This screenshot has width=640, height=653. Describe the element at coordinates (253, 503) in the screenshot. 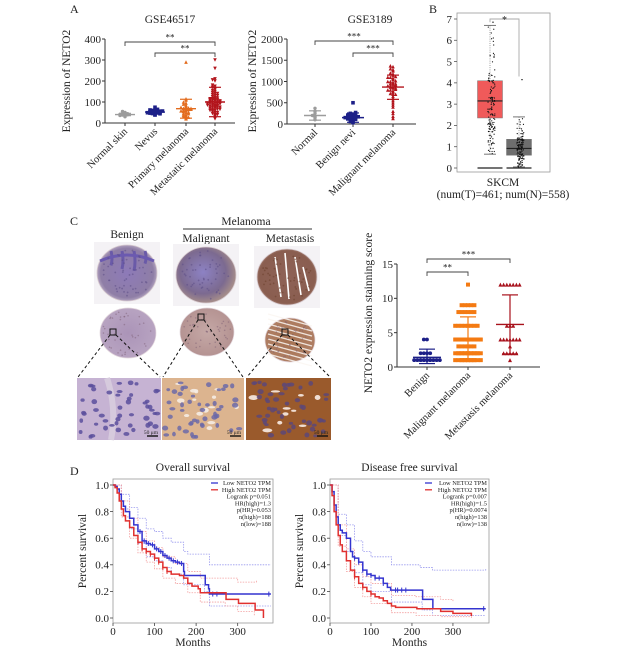

I see `legend-stat: HR(high)=1.3` at that location.